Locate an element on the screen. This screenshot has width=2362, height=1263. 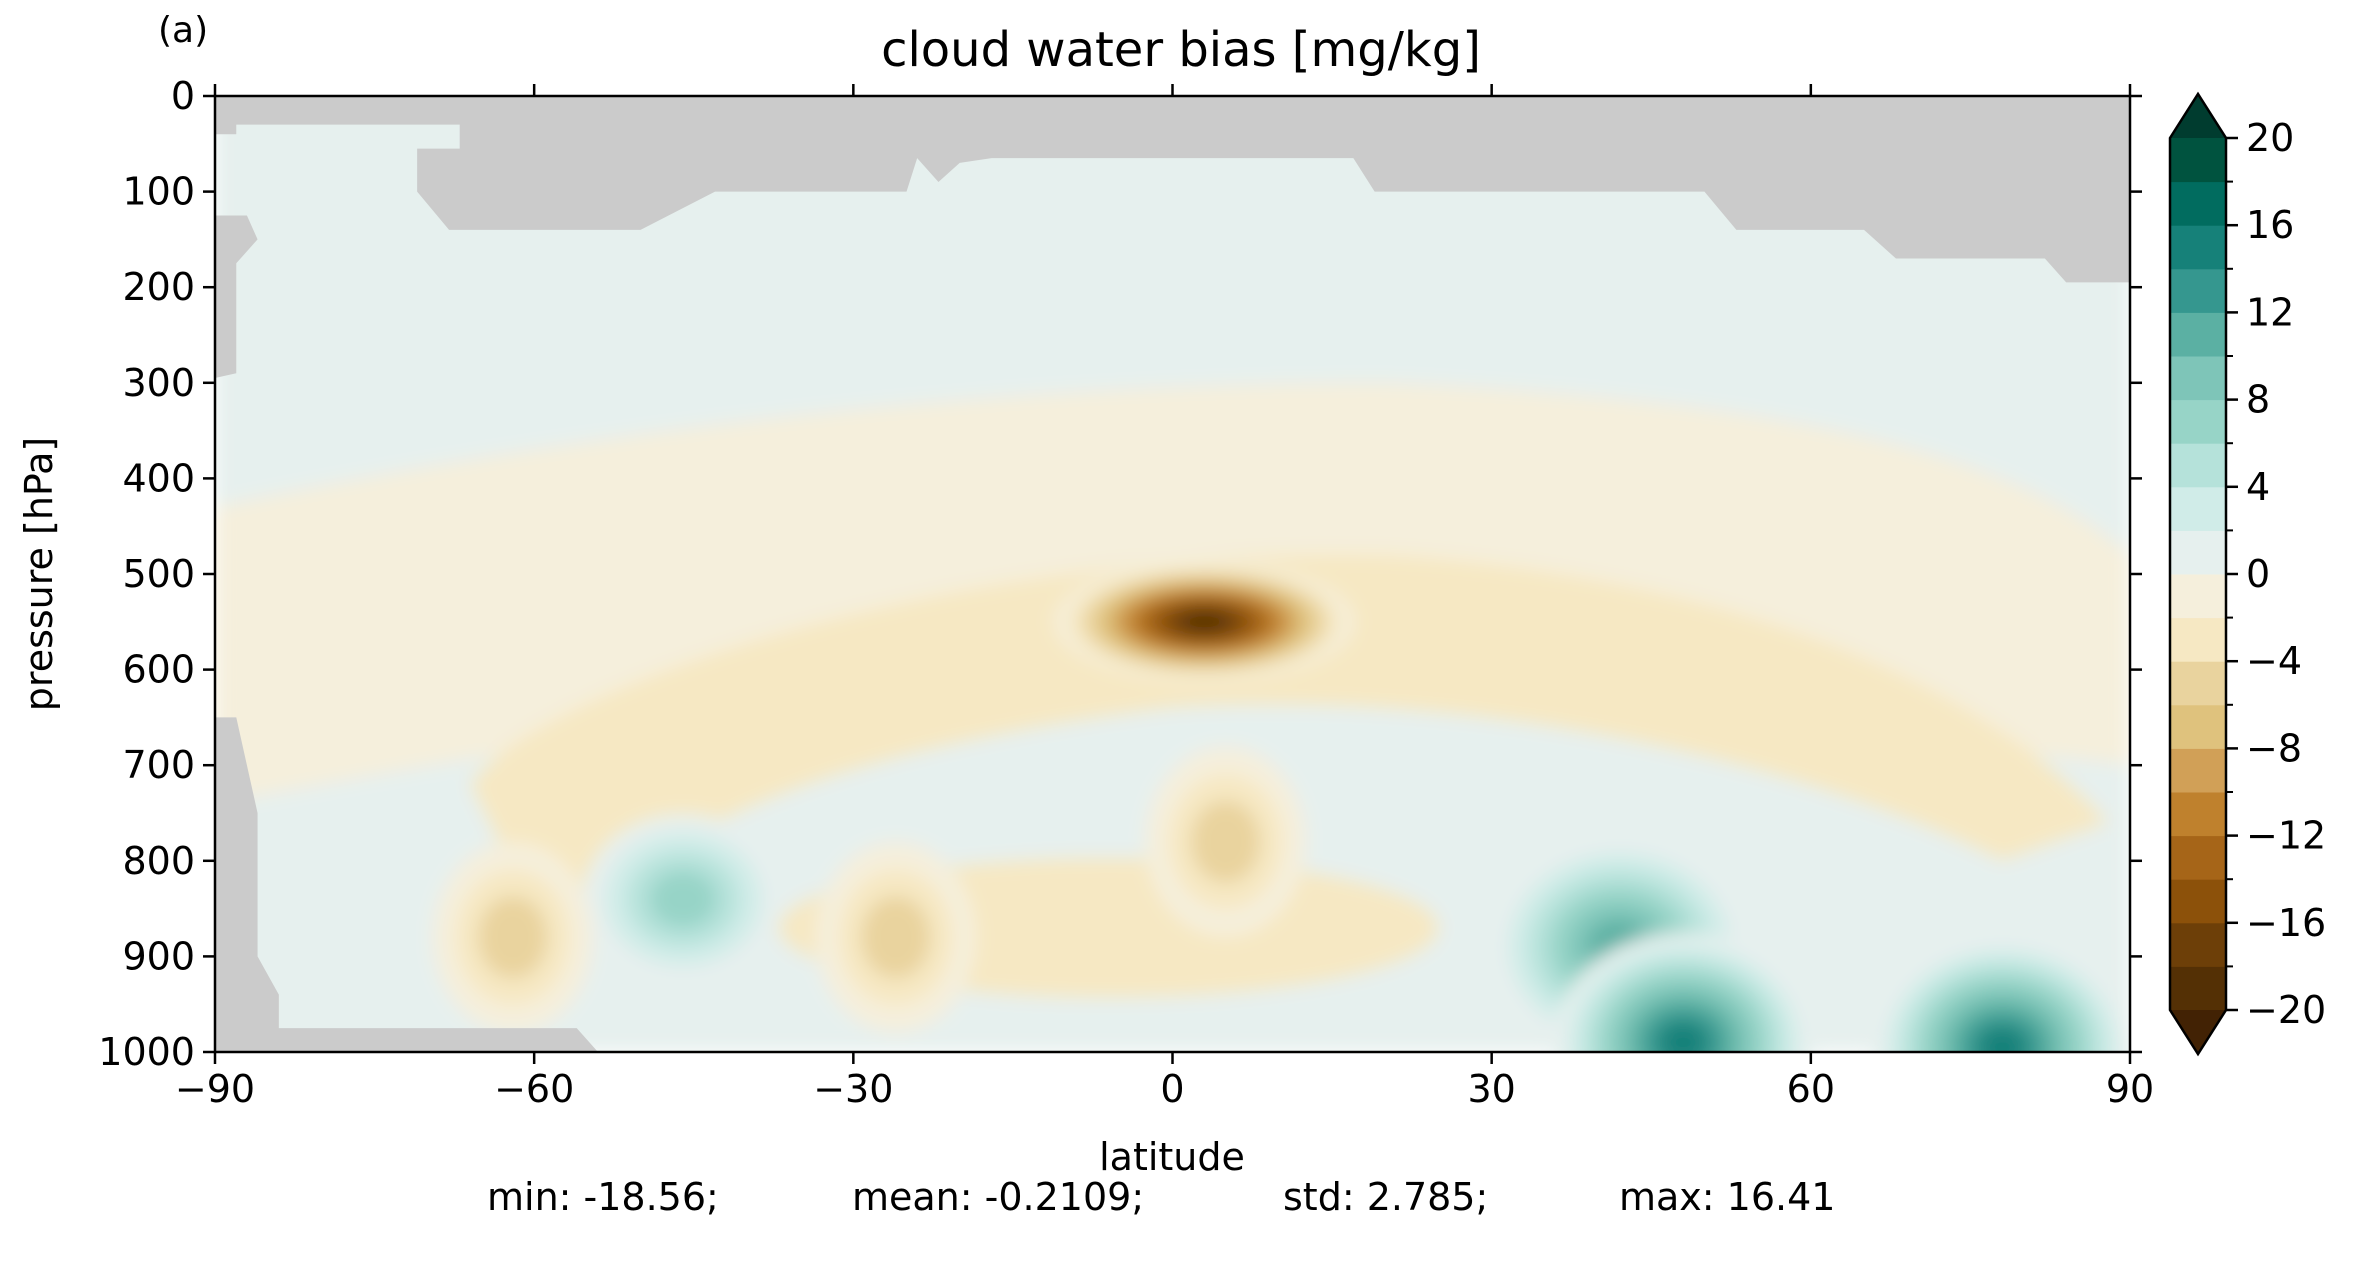
y-tick-label: 300 is located at coordinates (158, 383).